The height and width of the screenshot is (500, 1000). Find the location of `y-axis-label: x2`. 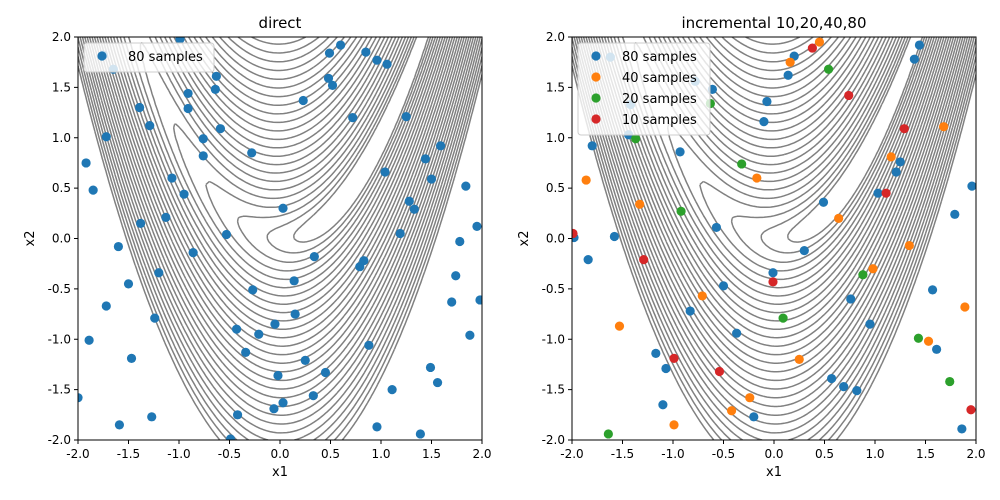

y-axis-label: x2 is located at coordinates (524, 239).